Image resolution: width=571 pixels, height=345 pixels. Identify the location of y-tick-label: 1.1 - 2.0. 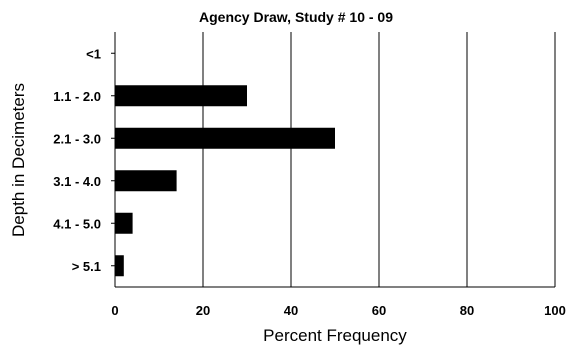
(77, 96).